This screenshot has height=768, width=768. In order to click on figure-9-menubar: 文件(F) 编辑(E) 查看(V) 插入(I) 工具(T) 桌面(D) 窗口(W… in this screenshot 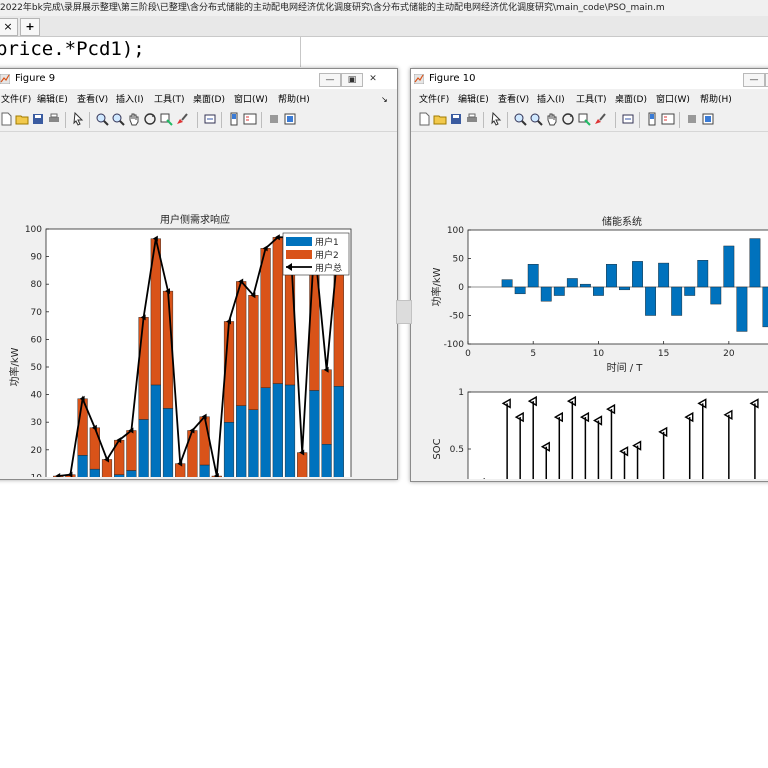, I will do `click(198, 100)`.